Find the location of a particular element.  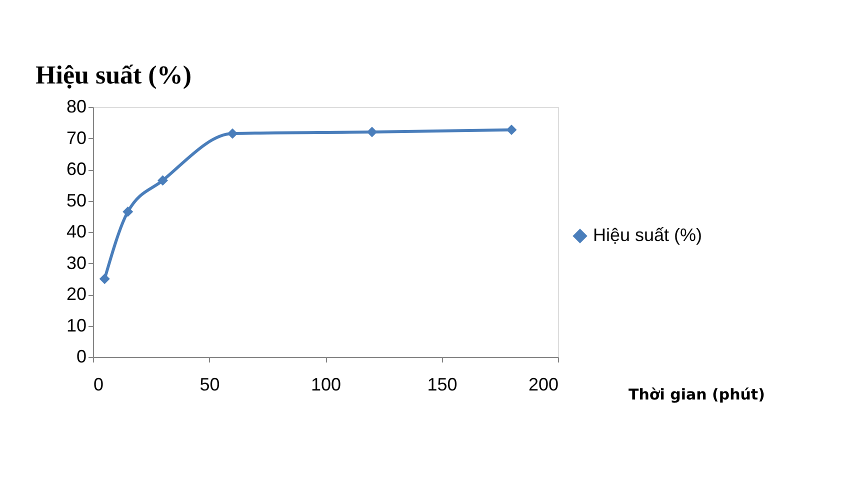

x-tick-label: 200 is located at coordinates (543, 384).